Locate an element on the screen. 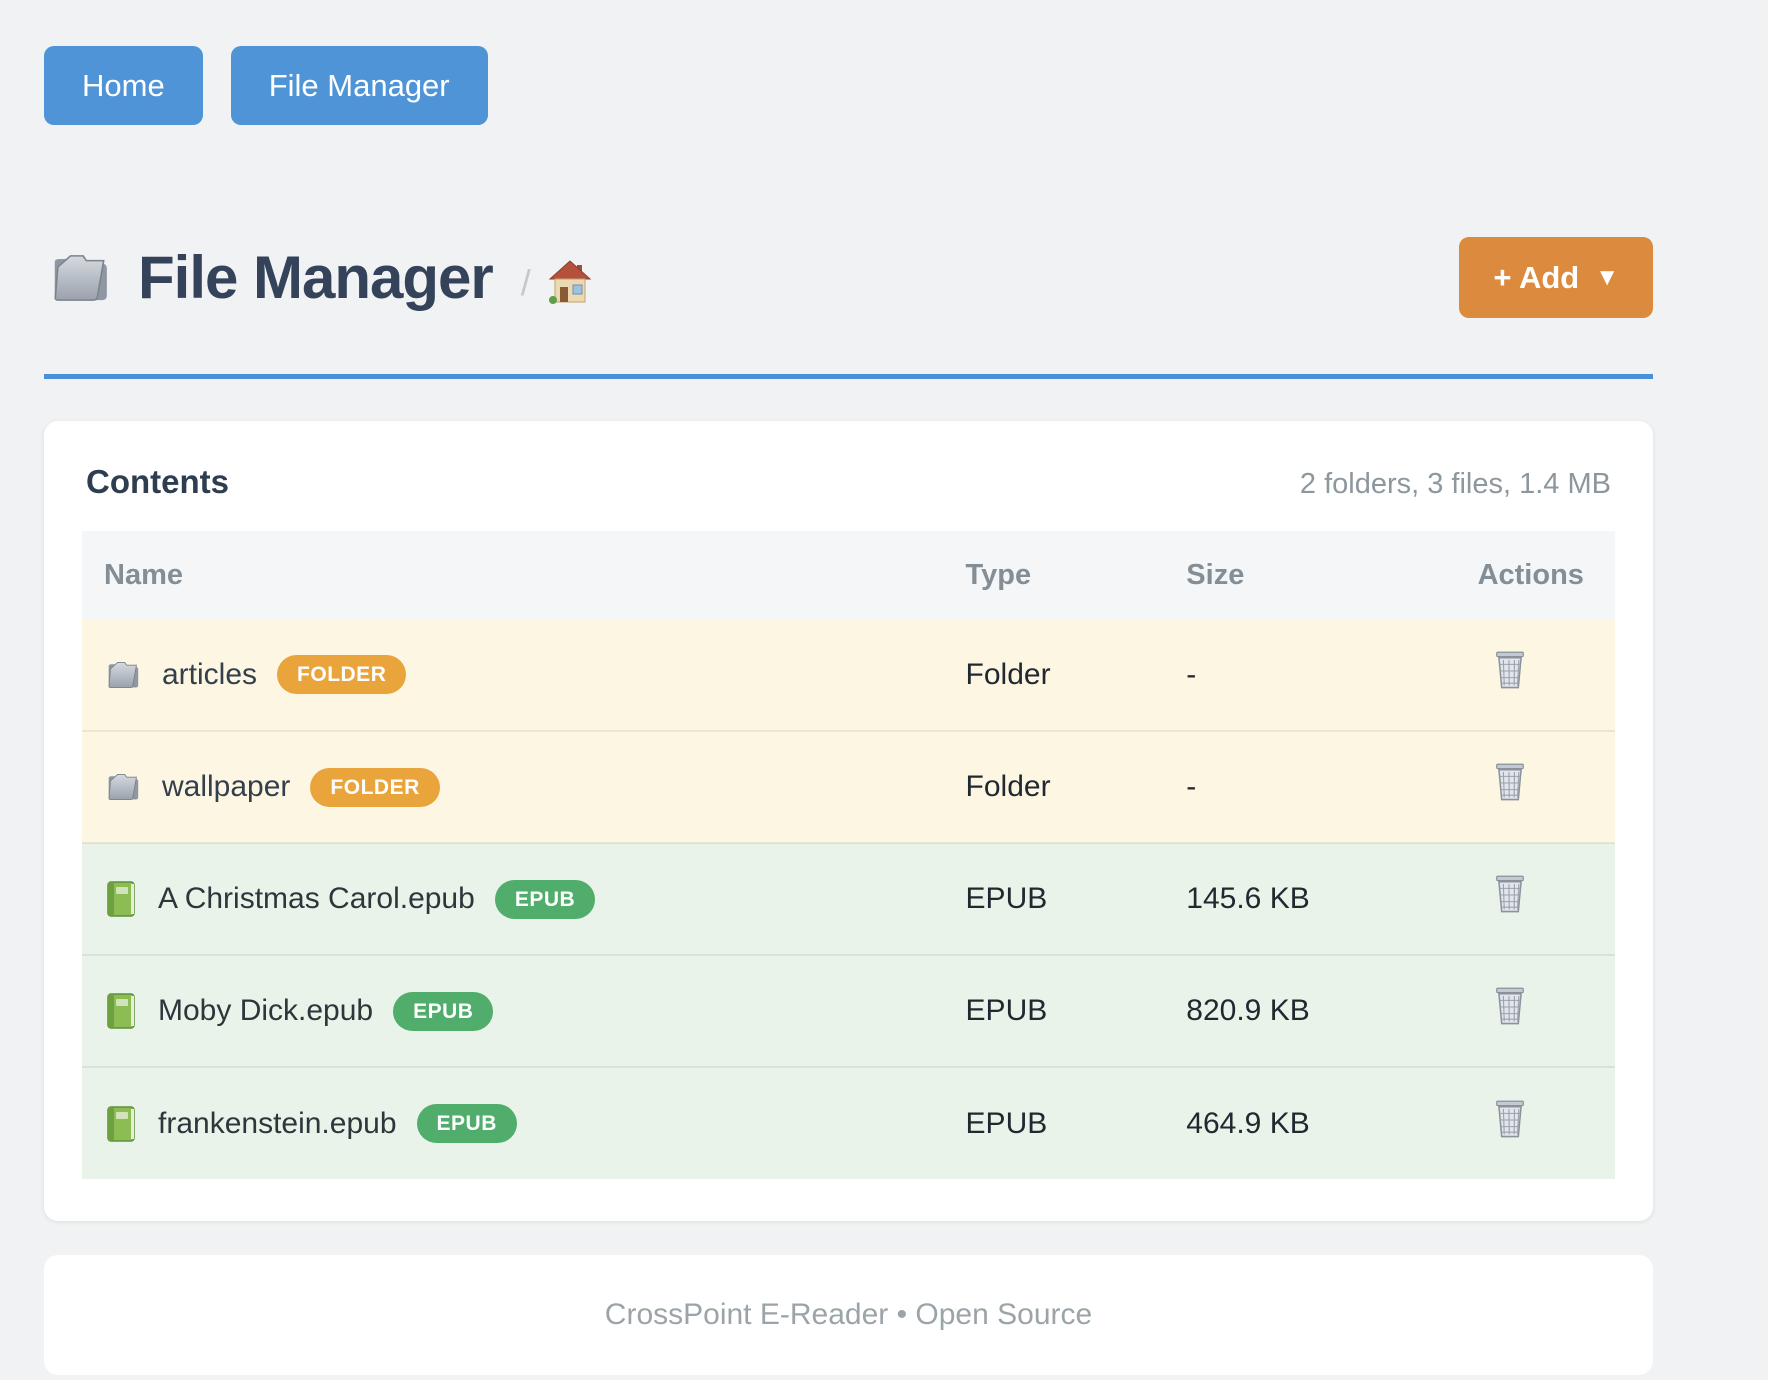 The height and width of the screenshot is (1380, 1768). home-icon is located at coordinates (570, 282).